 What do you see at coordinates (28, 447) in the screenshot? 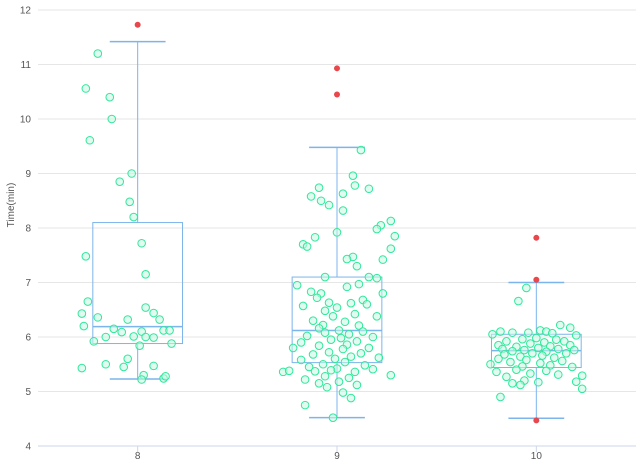
I see `y-tick-label: 4` at bounding box center [28, 447].